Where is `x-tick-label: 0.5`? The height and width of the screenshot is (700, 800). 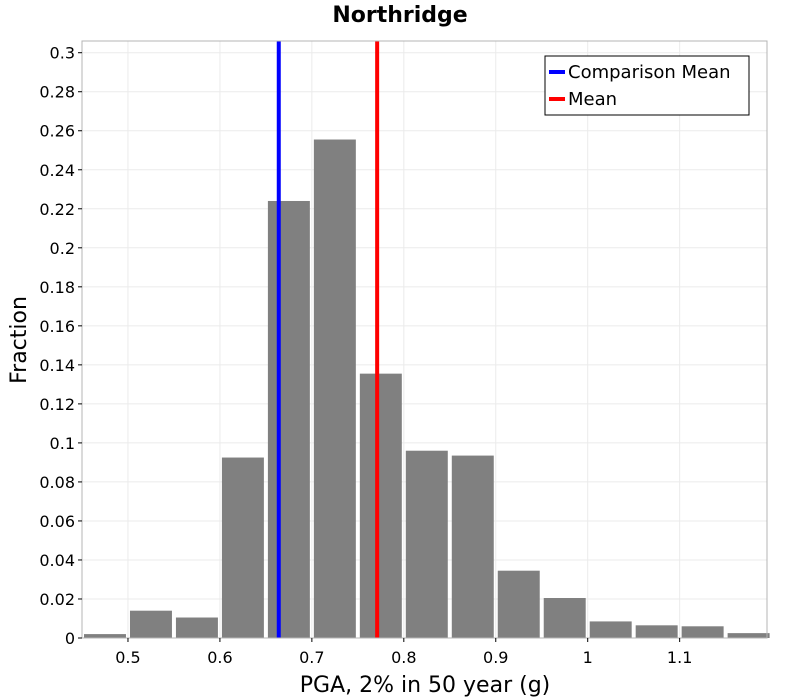
x-tick-label: 0.5 is located at coordinates (127, 657).